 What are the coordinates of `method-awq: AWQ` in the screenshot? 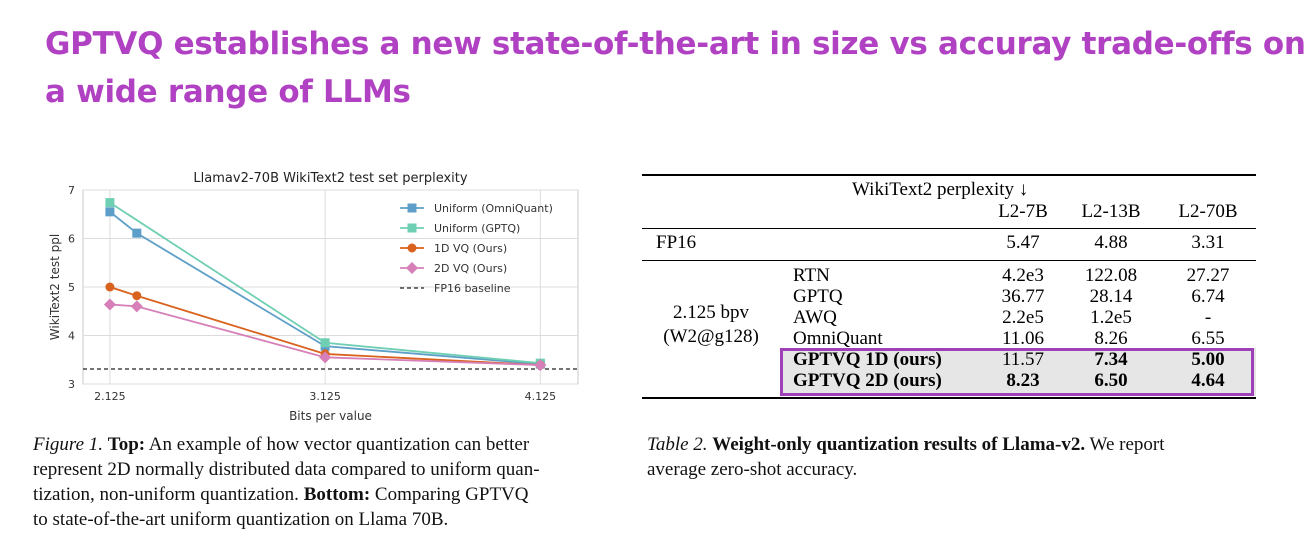 It's located at (815, 317).